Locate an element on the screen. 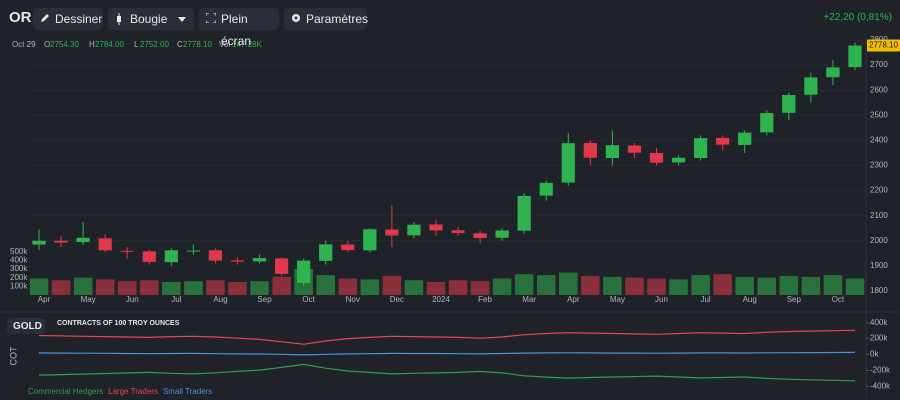 The width and height of the screenshot is (900, 400). price-tag is located at coordinates (883, 45).